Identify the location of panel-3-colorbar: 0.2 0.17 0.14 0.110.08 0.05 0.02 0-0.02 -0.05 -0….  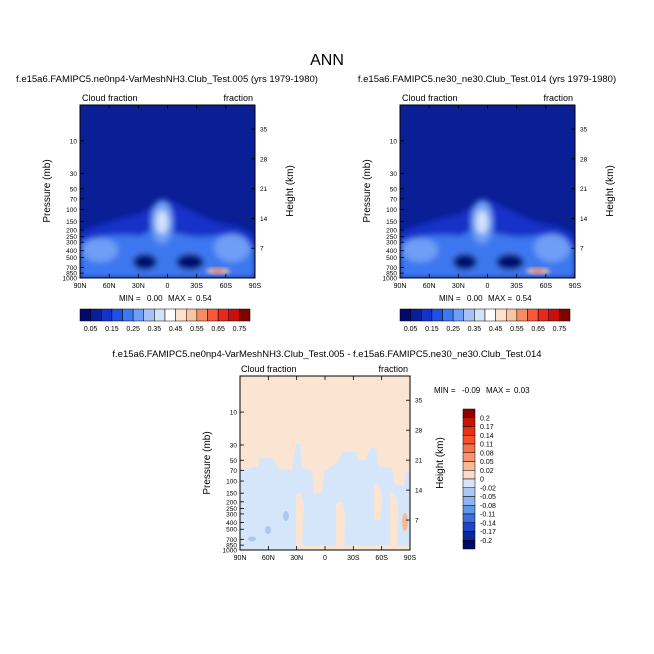
(479, 479).